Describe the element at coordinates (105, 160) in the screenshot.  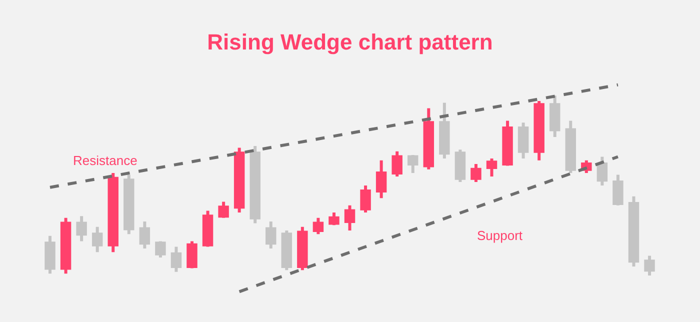
I see `annotation: Resistance` at that location.